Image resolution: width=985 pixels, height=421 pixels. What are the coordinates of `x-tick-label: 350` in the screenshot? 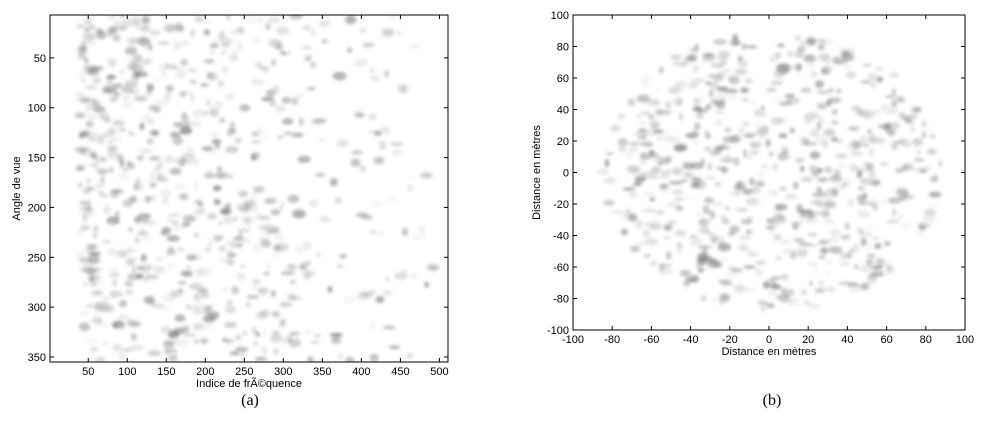 It's located at (322, 372).